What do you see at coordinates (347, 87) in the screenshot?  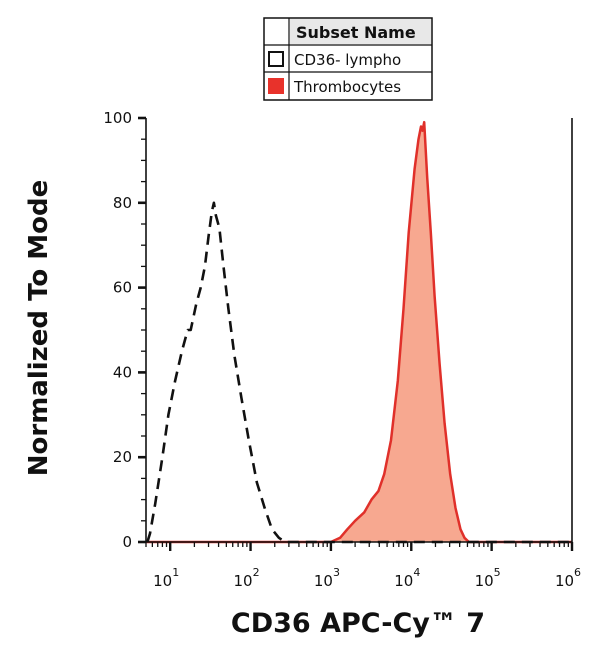 I see `legend-label-thrombocytes: Thrombocytes` at bounding box center [347, 87].